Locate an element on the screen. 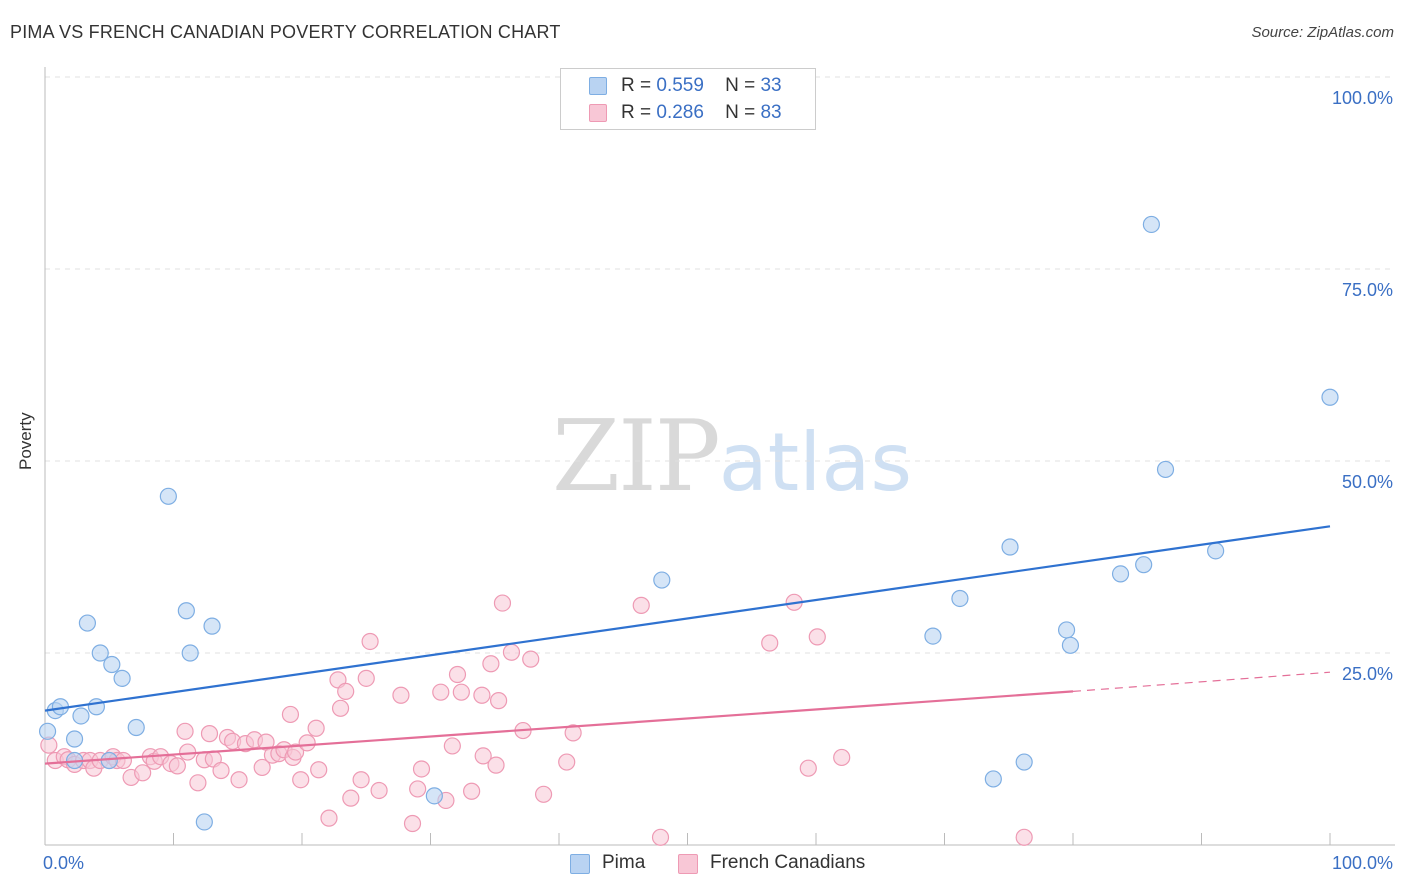 The image size is (1406, 892). y-tick-label: 75.0% is located at coordinates (1367, 290).